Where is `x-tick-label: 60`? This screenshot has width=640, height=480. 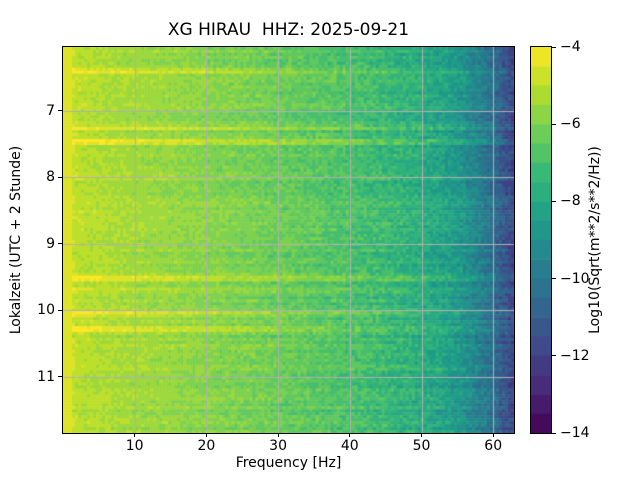
x-tick-label: 60 is located at coordinates (493, 446).